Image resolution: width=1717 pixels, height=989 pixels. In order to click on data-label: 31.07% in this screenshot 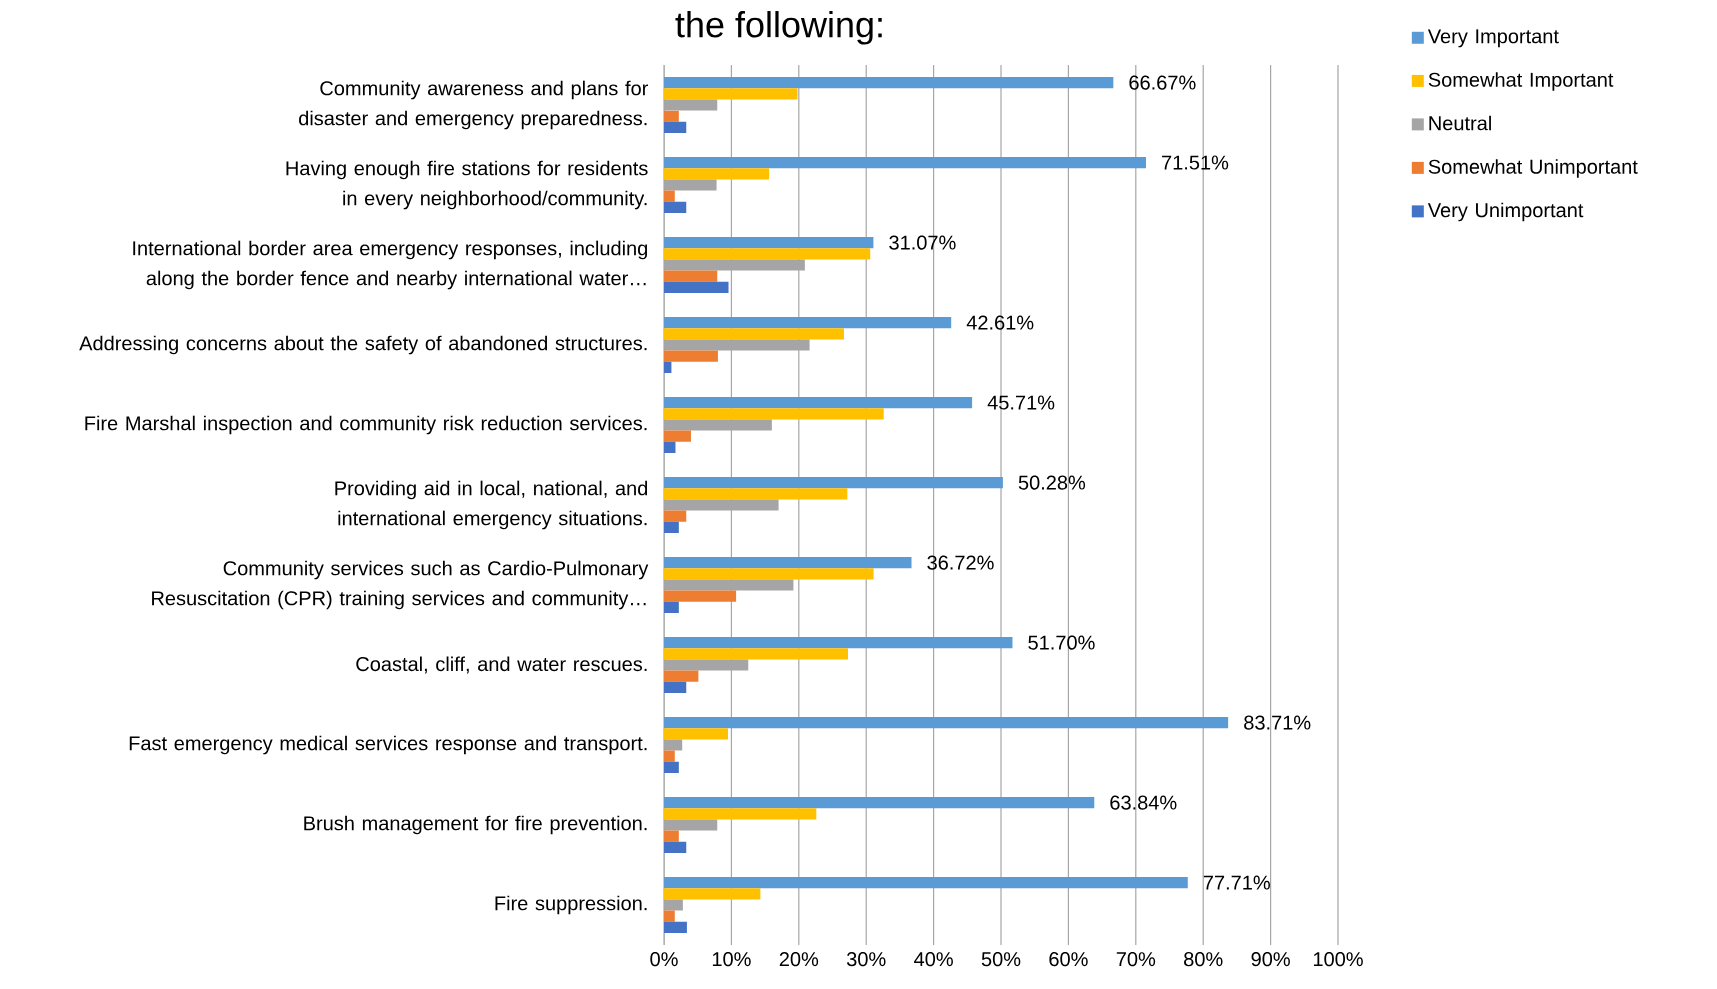, I will do `click(922, 242)`.